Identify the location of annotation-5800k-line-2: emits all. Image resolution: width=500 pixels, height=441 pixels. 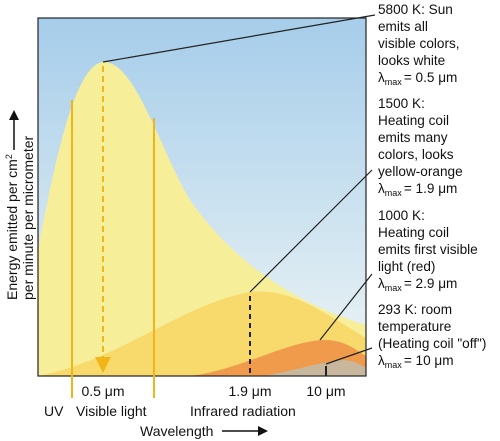
(403, 26).